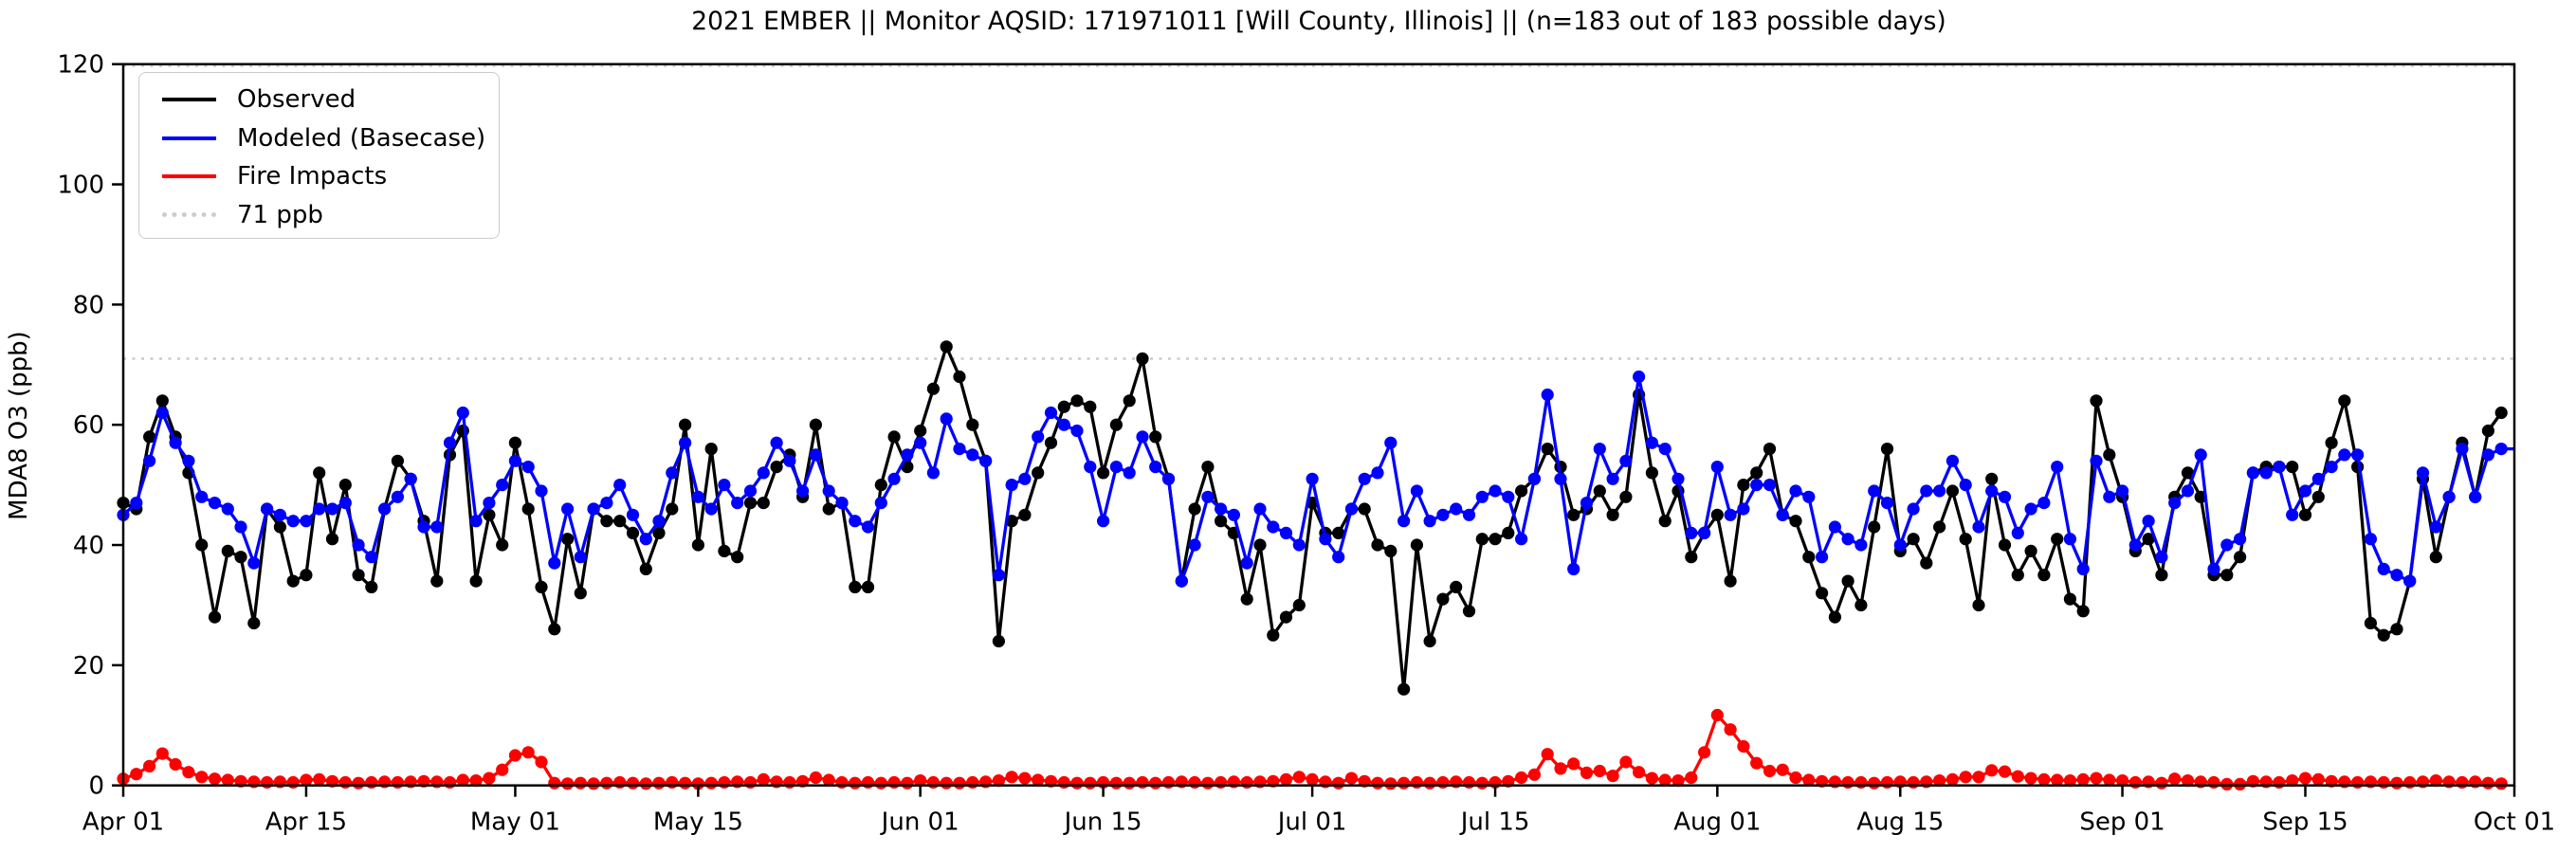  I want to click on y-tick-label: 80, so click(88, 305).